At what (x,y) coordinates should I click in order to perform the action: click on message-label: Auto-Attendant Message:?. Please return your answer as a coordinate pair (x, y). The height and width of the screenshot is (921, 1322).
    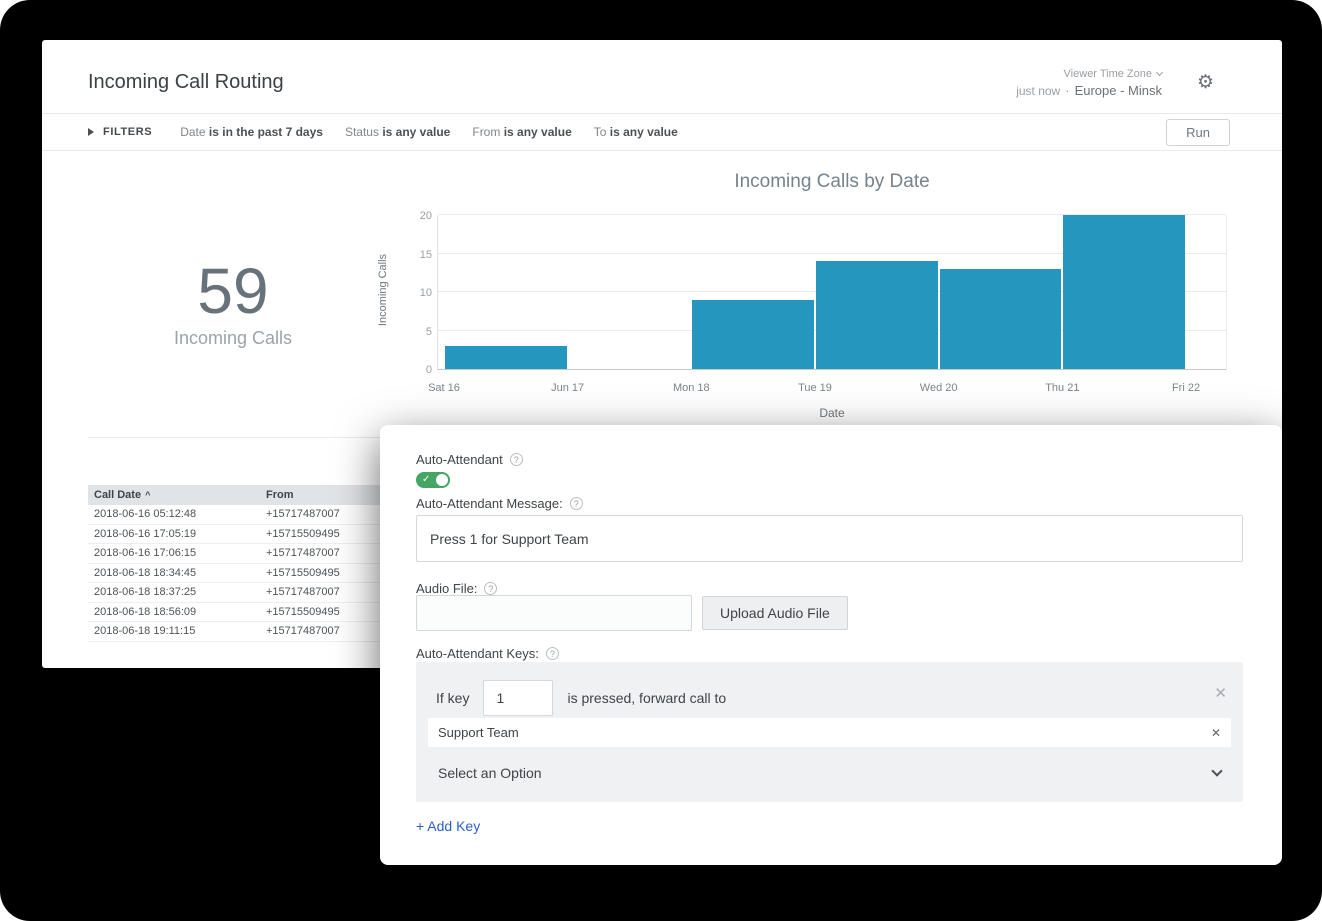
    Looking at the image, I should click on (499, 503).